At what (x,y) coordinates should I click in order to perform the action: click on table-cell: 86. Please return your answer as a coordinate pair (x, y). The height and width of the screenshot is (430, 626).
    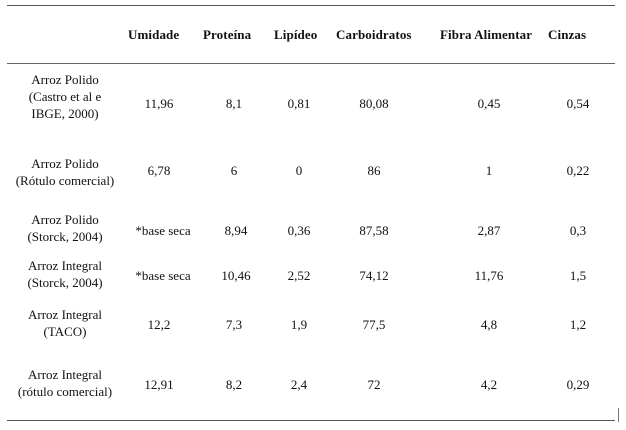
    Looking at the image, I should click on (374, 170).